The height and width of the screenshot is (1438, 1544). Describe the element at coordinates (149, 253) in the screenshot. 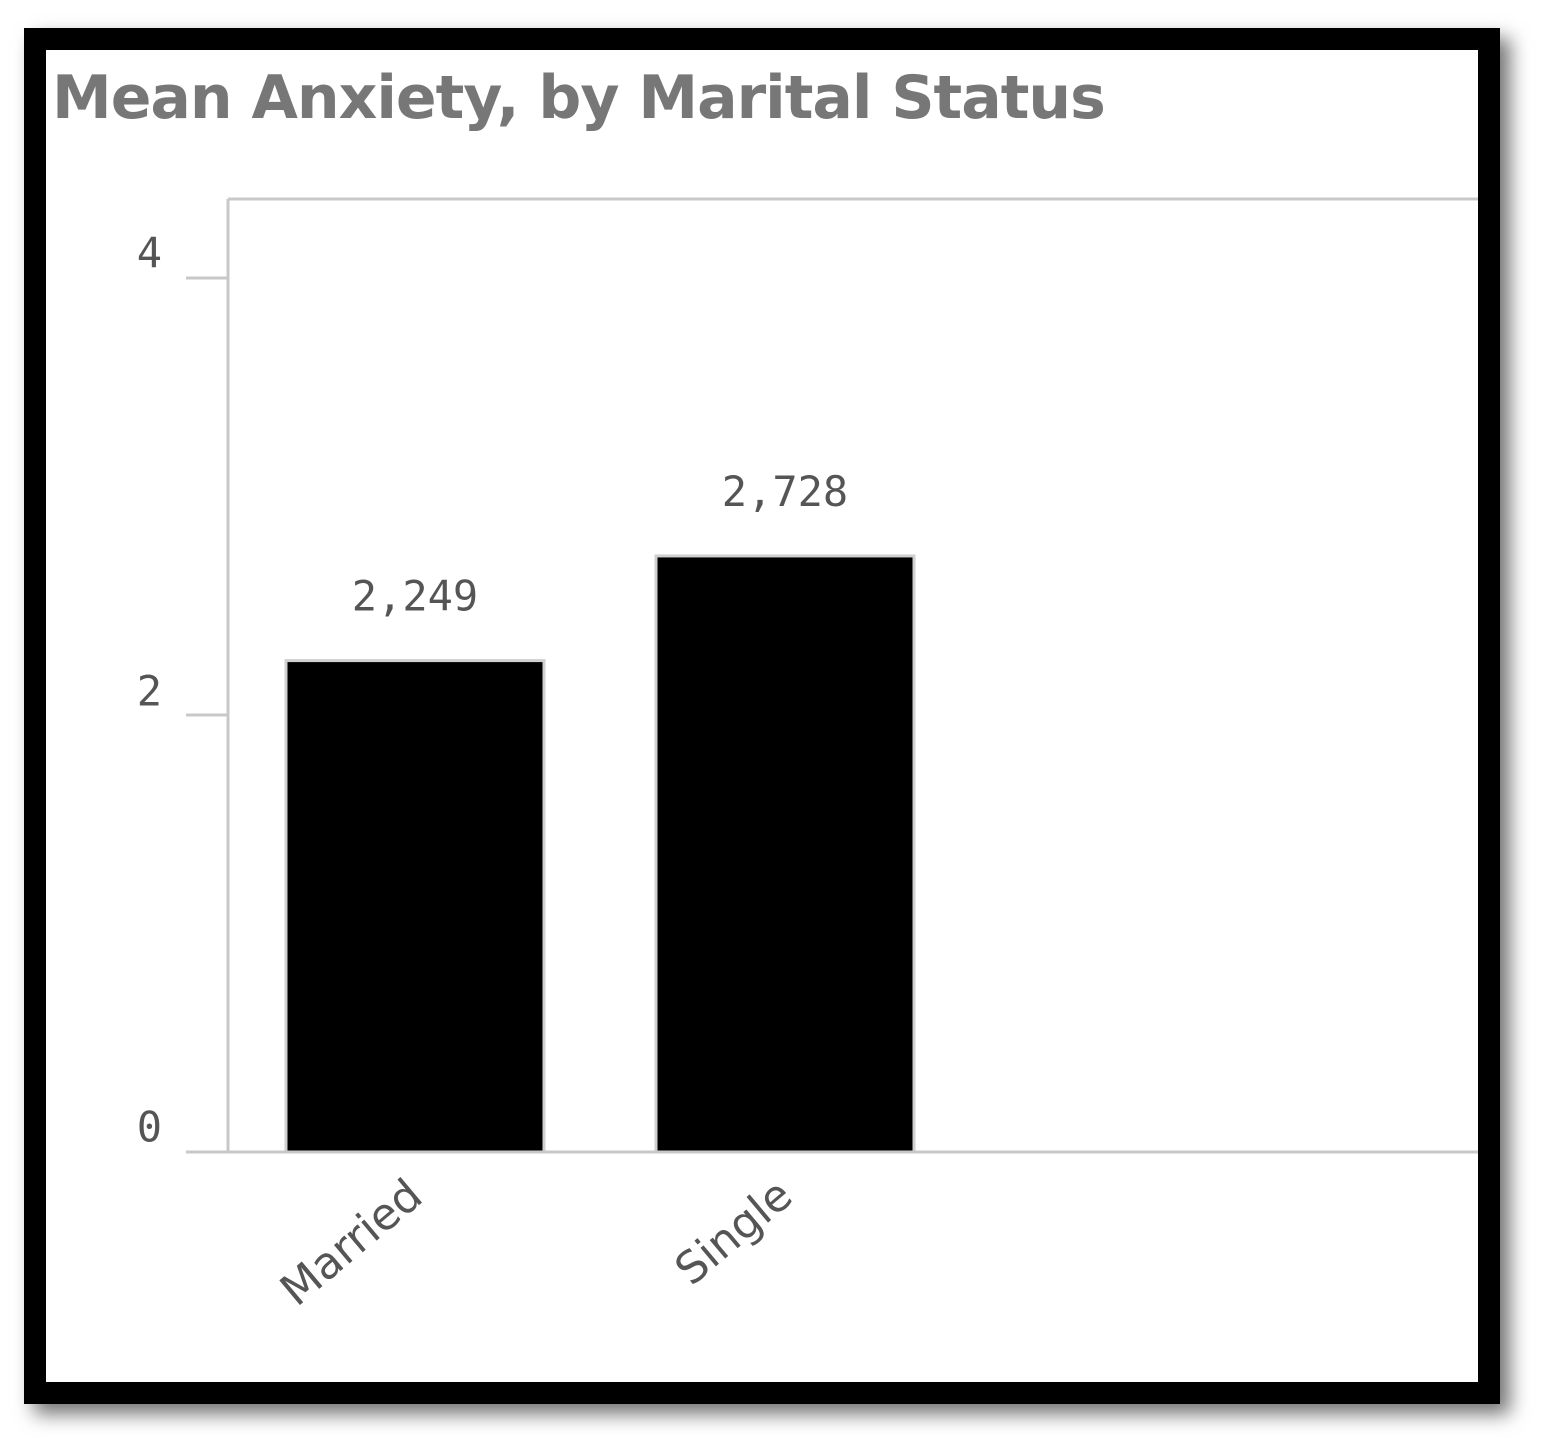

I see `y-tick-label: 4` at that location.